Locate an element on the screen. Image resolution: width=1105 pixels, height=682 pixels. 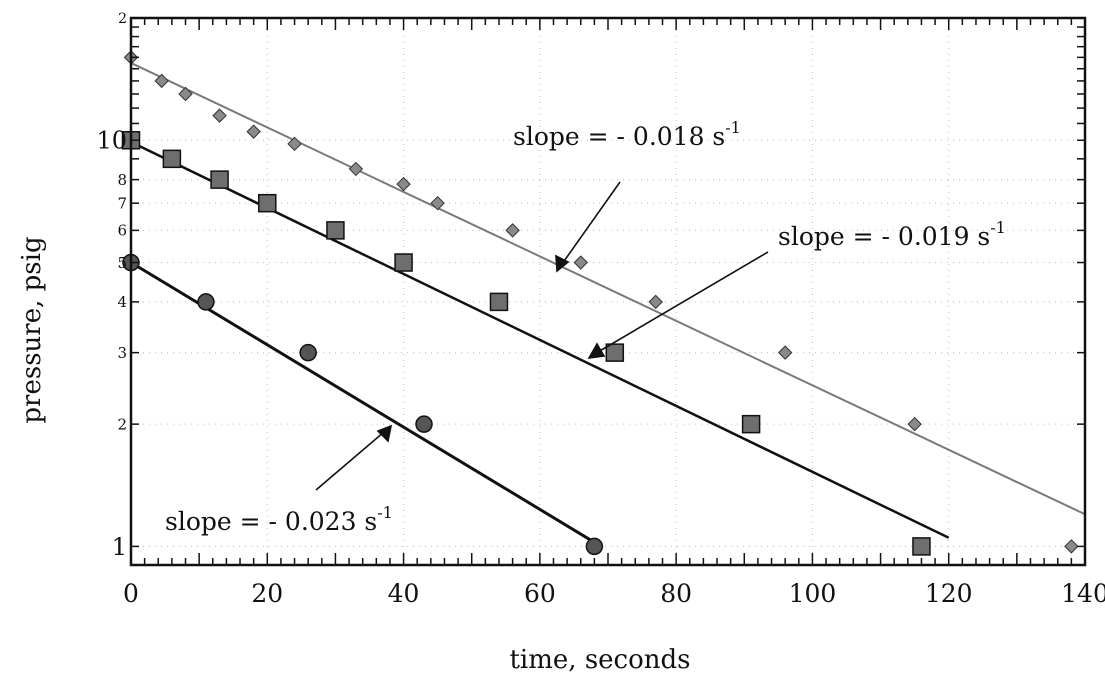
slope-label-0019: slope = - 0.019 s-1 is located at coordinates (892, 234).